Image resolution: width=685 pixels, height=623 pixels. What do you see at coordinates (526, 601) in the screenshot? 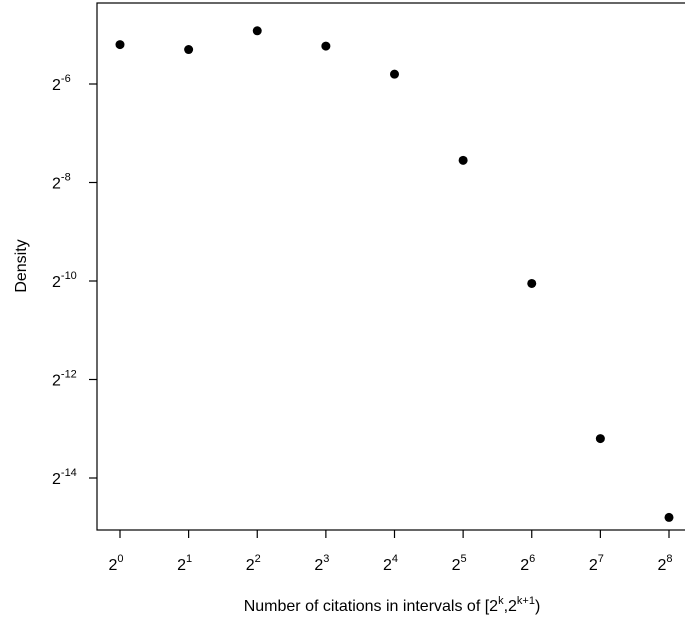
I see `x-axis-label-sup-k1: k+1` at bounding box center [526, 601].